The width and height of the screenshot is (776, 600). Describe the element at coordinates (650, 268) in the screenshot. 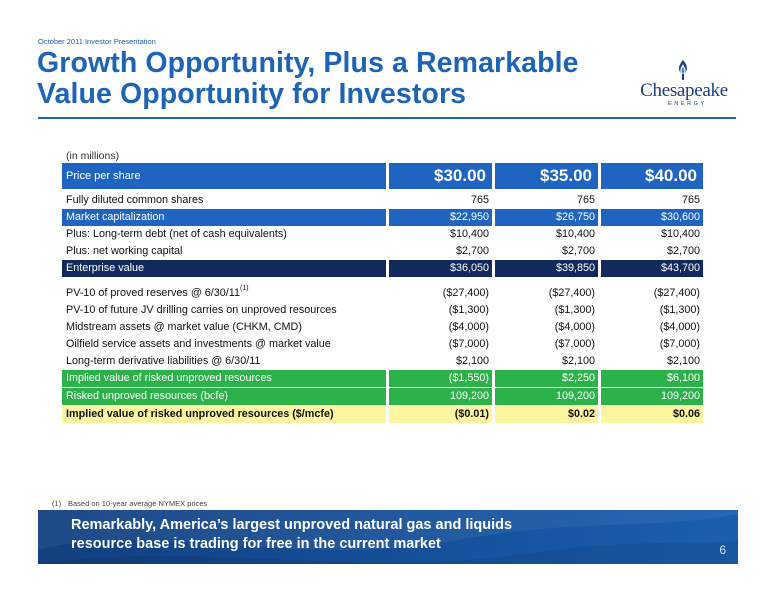

I see `value-cell: $43,700` at that location.